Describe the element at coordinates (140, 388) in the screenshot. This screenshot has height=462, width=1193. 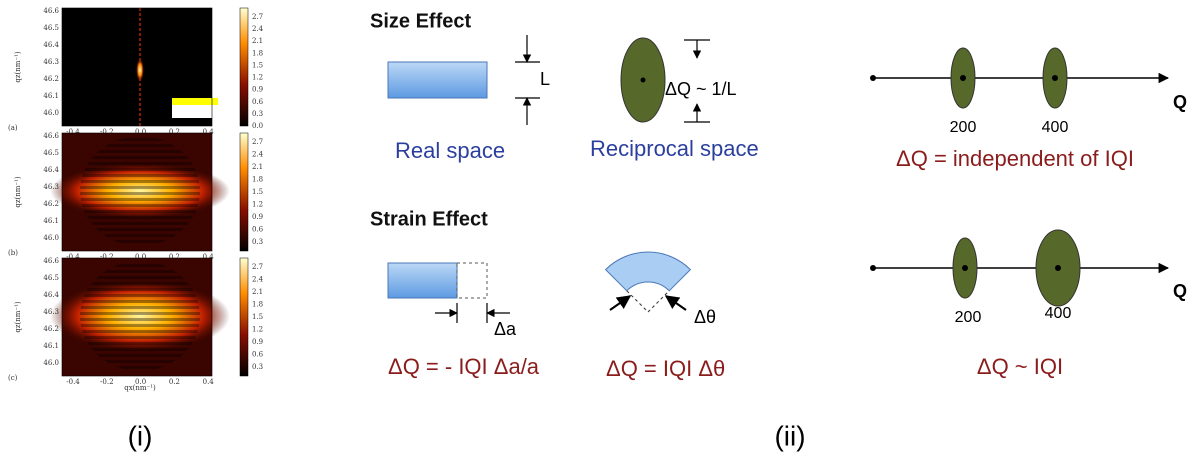
I see `x-axis-label: qx(nm⁻¹)` at that location.